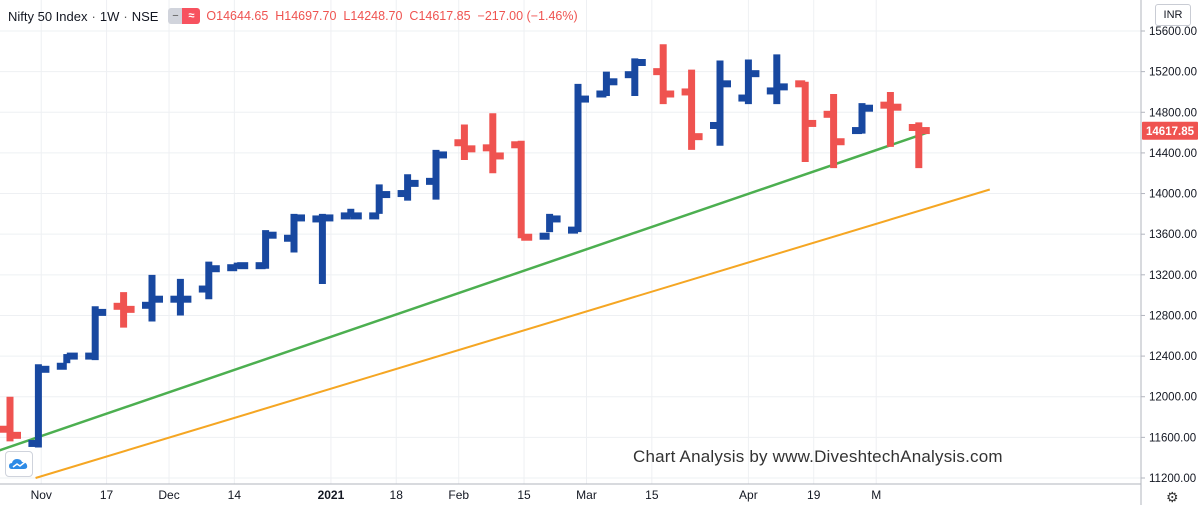 The width and height of the screenshot is (1200, 506). I want to click on low-value: 14248.70, so click(376, 16).